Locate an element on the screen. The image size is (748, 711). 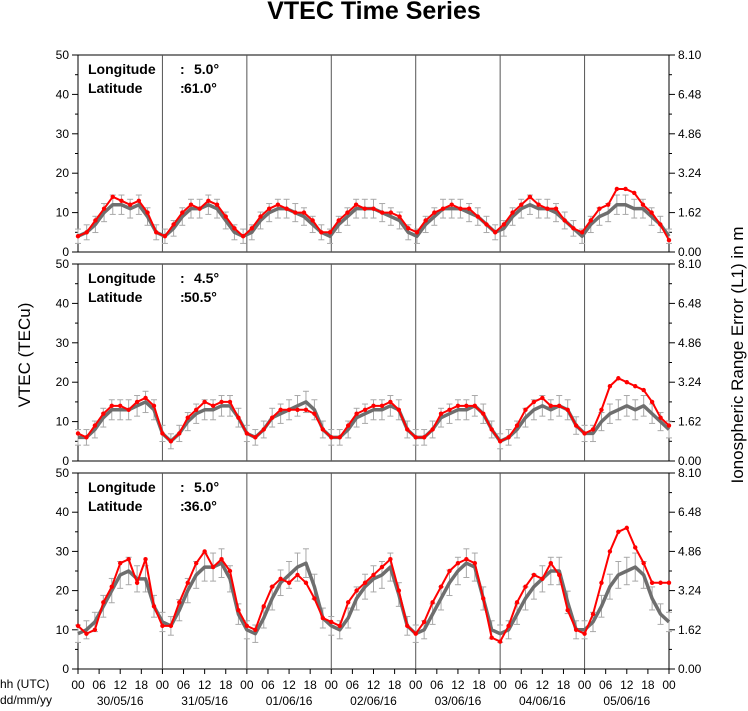
y-tick-label-right: 6.48 is located at coordinates (690, 512).